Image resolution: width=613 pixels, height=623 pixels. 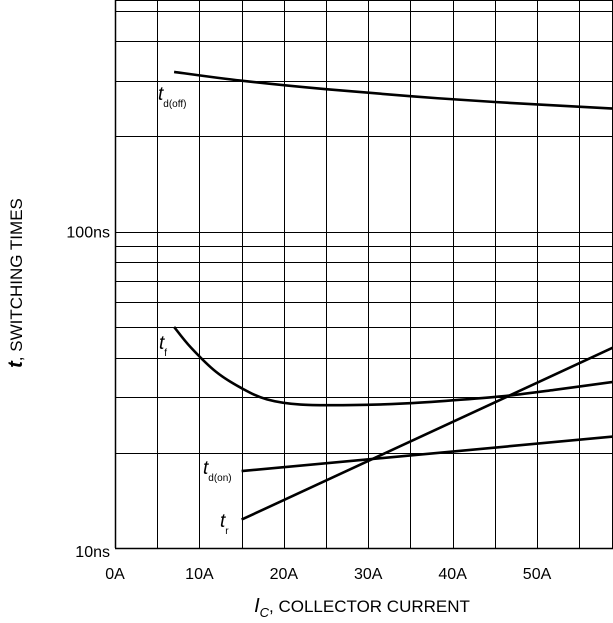 I want to click on y-axis-title-rest: , SWITCHING TIMES, so click(x=16, y=279).